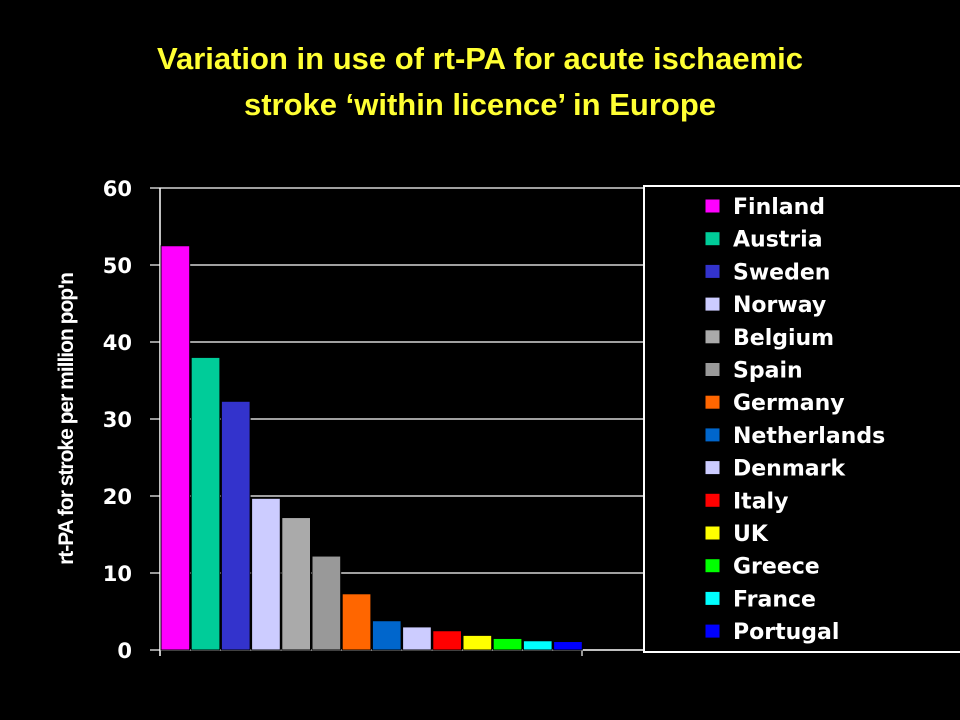 The height and width of the screenshot is (720, 960). Describe the element at coordinates (809, 436) in the screenshot. I see `legend-label: Netherlands` at that location.